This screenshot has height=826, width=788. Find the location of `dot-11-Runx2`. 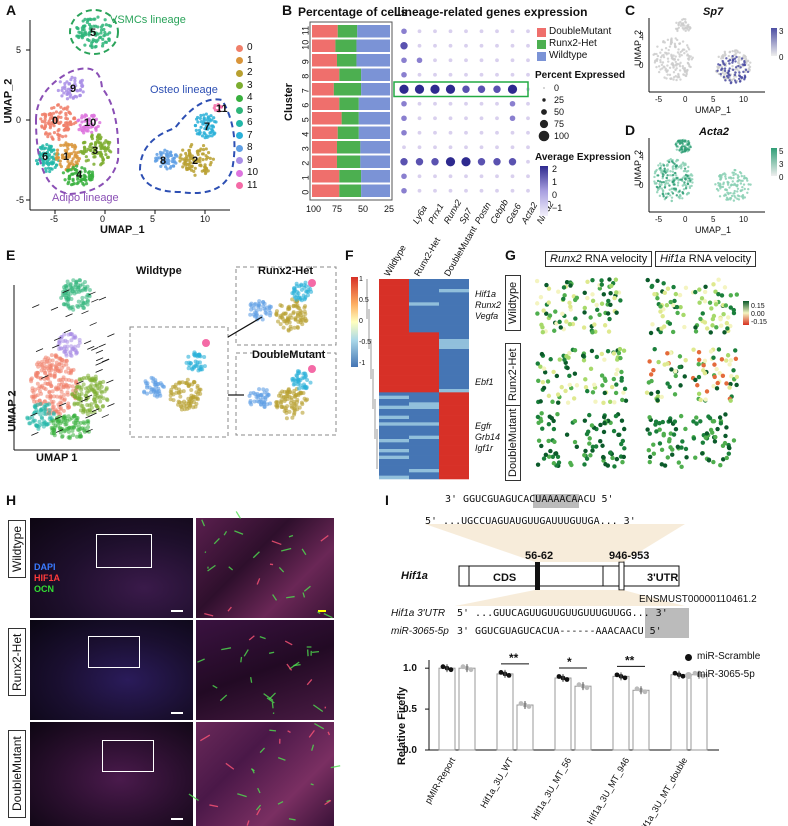

dot-11-Runx2 is located at coordinates (435, 31).